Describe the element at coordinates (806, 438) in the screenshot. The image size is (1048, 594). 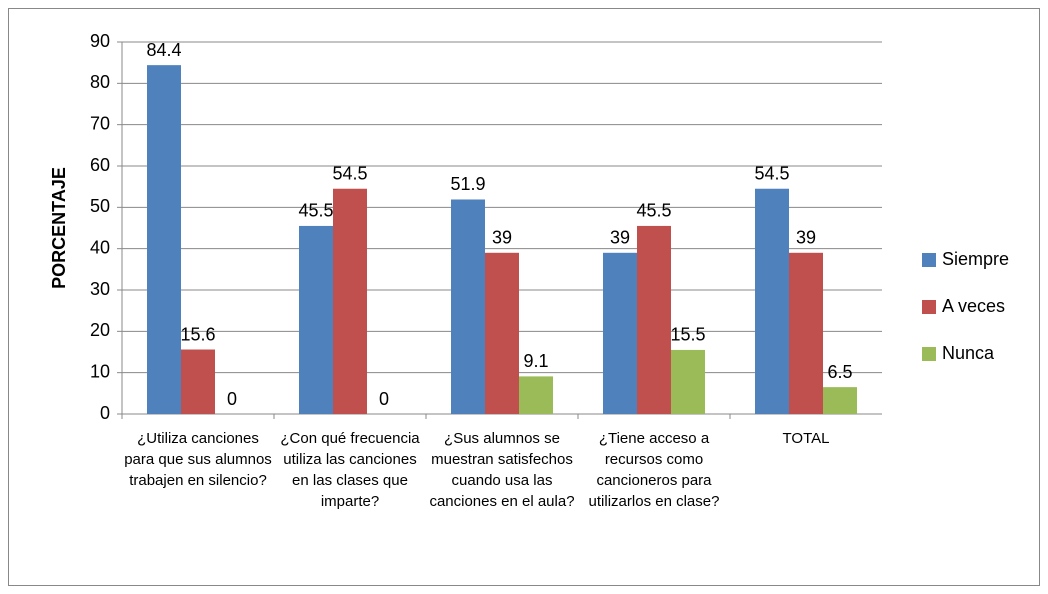
I see `x-tick-label: TOTAL` at that location.